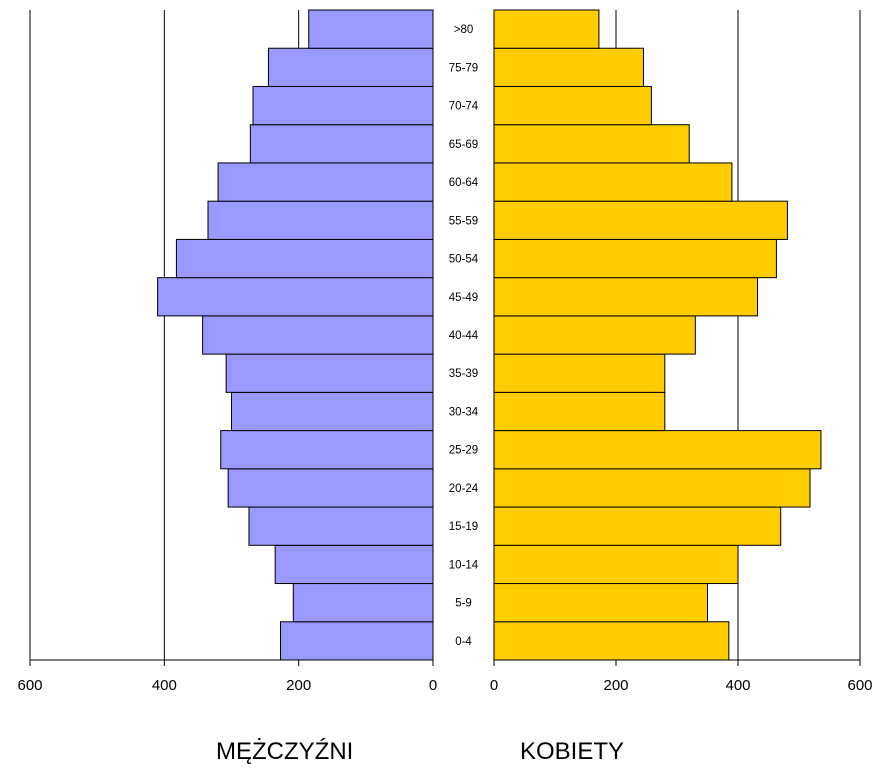 This screenshot has width=883, height=778. What do you see at coordinates (463, 221) in the screenshot?
I see `age-group-label: 55-59` at bounding box center [463, 221].